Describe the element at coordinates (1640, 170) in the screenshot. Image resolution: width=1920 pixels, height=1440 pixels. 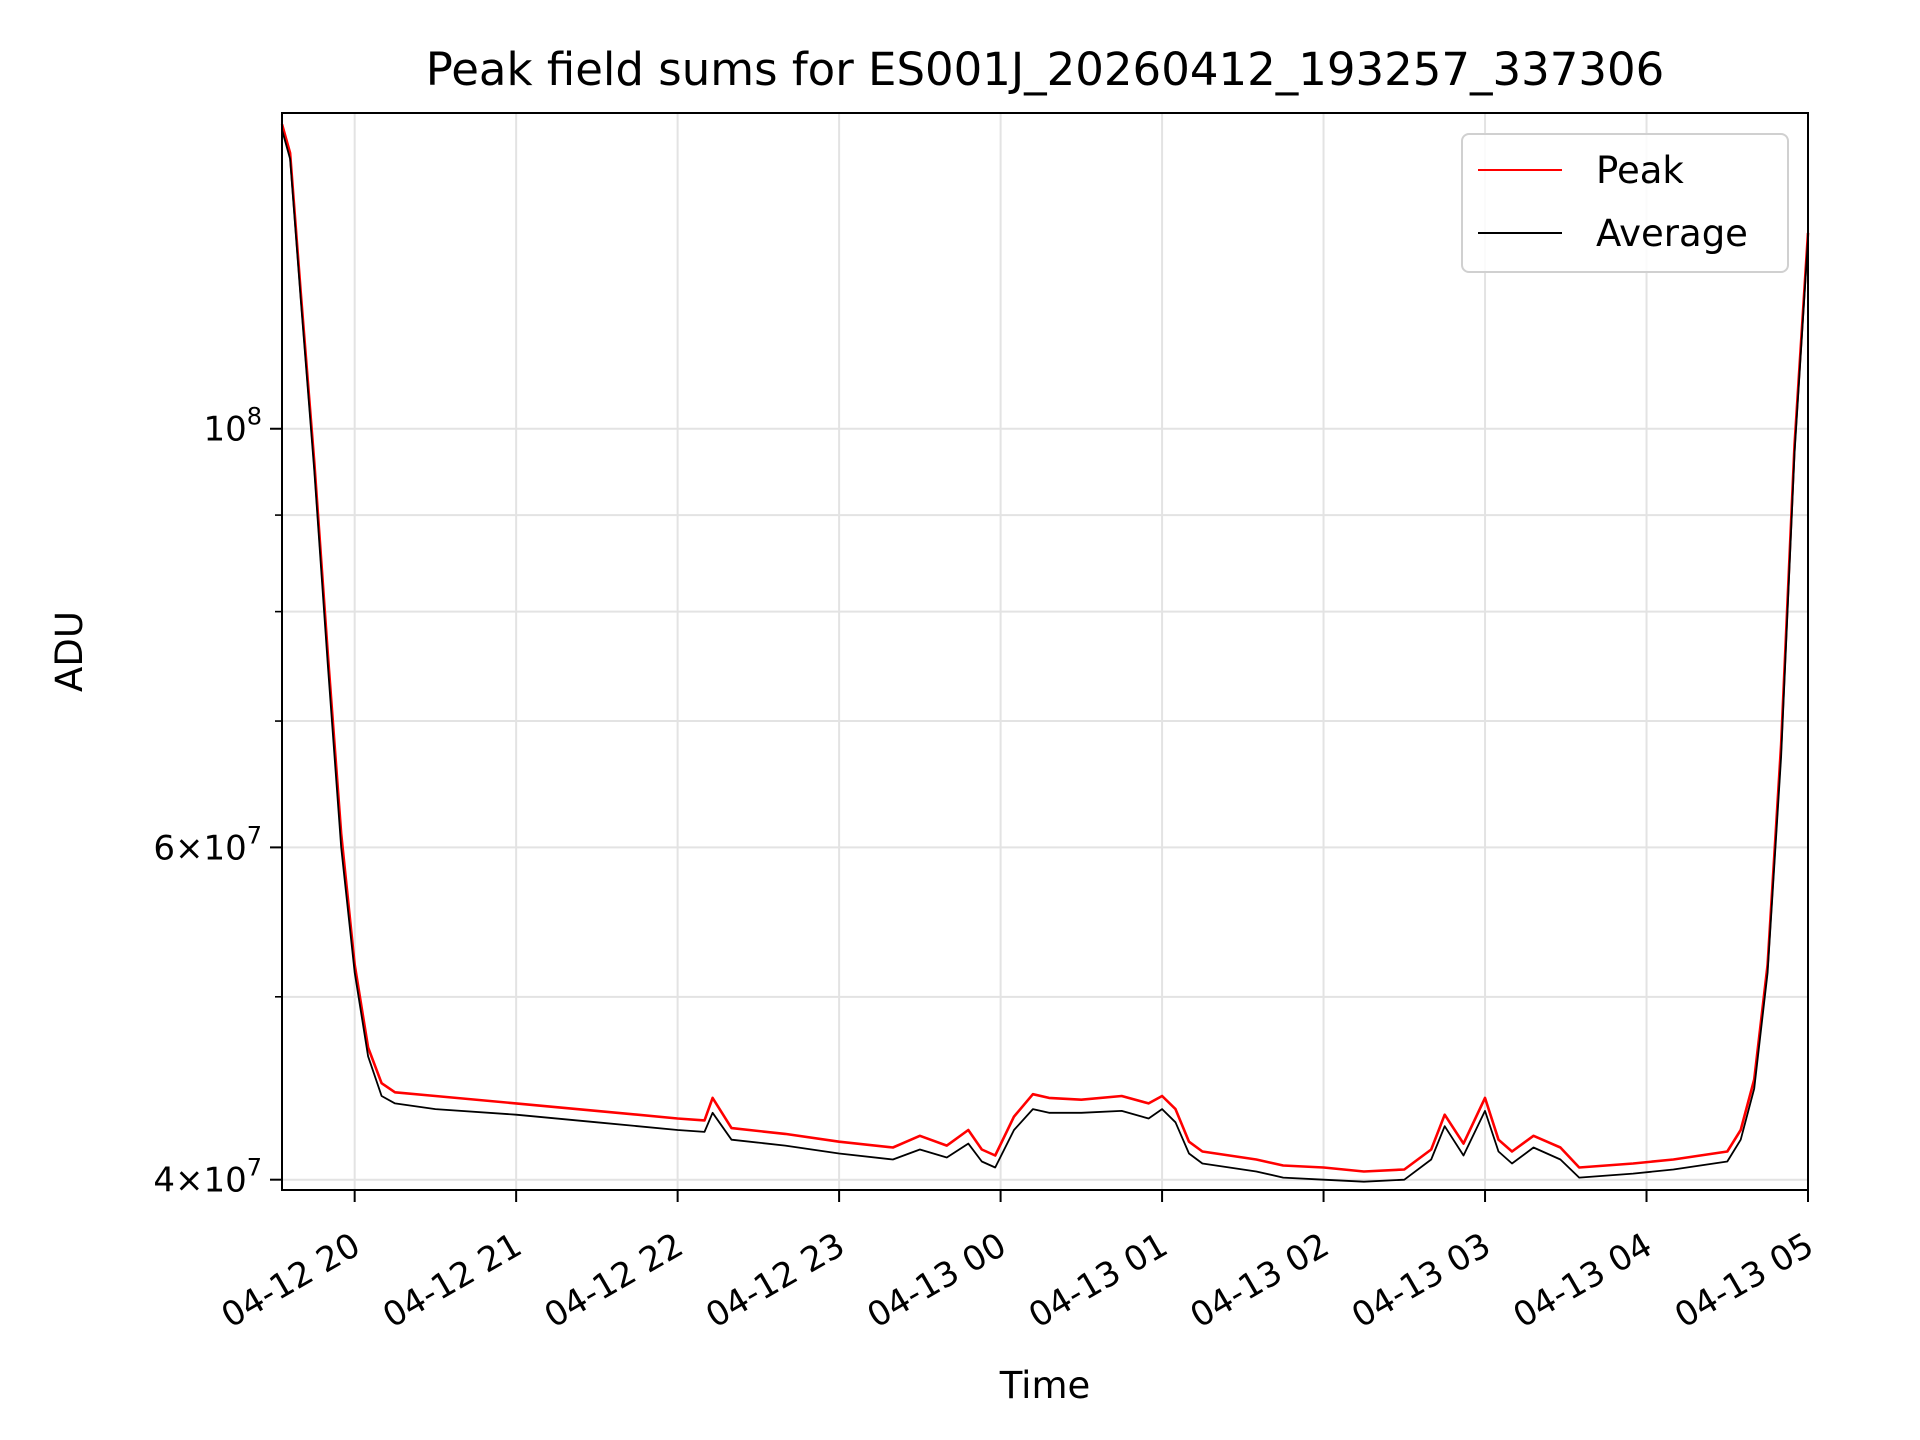
I see `legend-label-peak: Peak` at that location.